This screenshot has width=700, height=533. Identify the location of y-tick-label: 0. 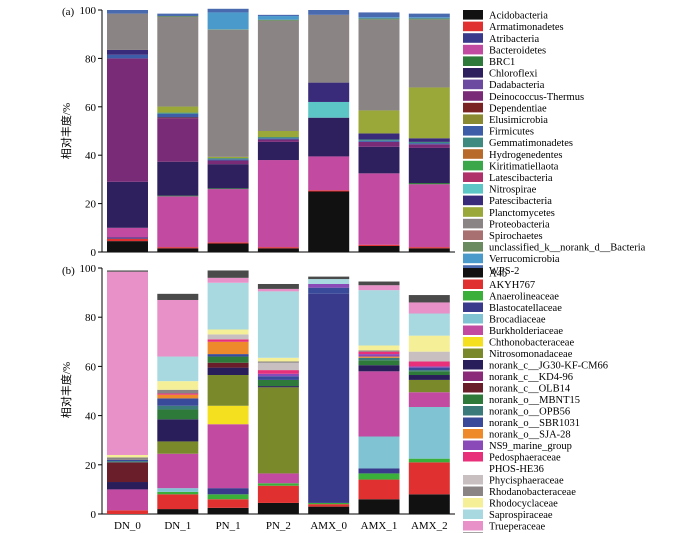
(94, 515).